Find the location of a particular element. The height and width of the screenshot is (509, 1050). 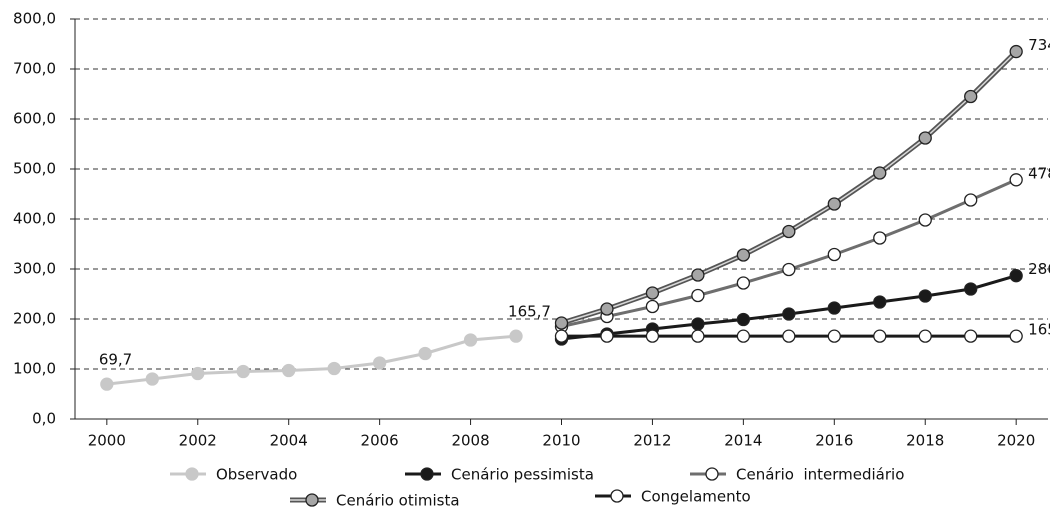

data-label: 69,7 is located at coordinates (115, 360).